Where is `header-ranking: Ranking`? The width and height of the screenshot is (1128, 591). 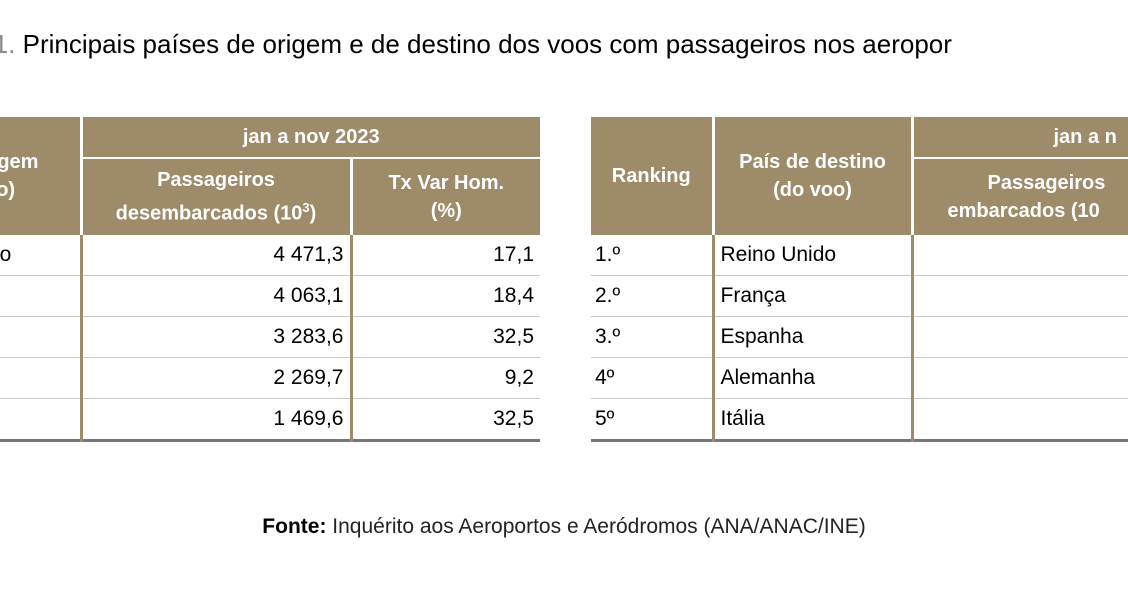 header-ranking: Ranking is located at coordinates (652, 176).